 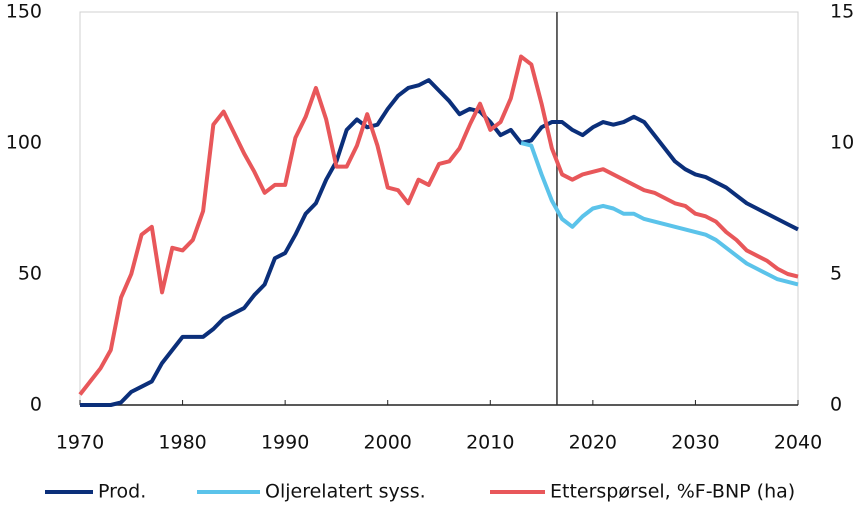 I want to click on x-tick-label: 1980, so click(x=182, y=443).